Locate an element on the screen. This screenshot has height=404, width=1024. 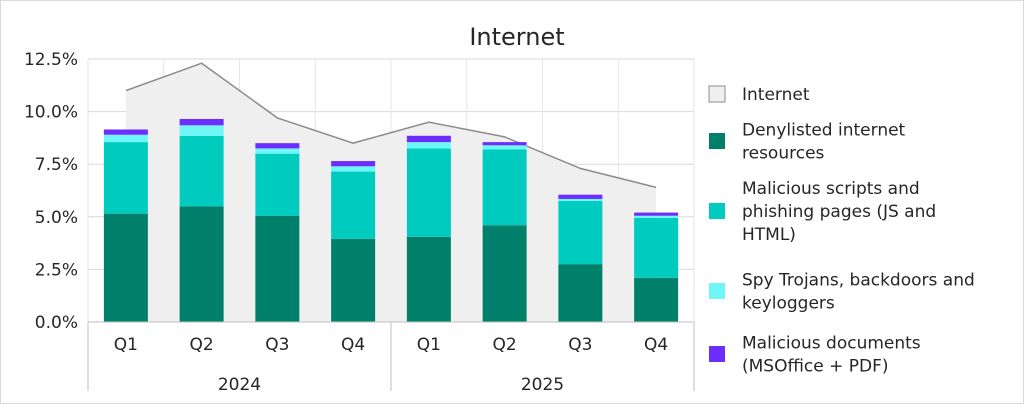
axes: Q1 Q2 Q3 Q4 Q1 Q2 Q3 Q4 2024 2025 is located at coordinates (391, 358).